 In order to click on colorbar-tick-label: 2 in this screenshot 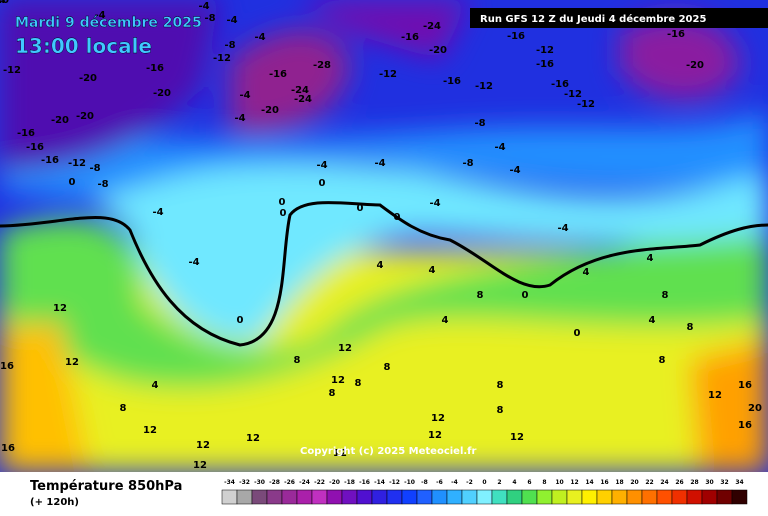, I will do `click(499, 482)`.